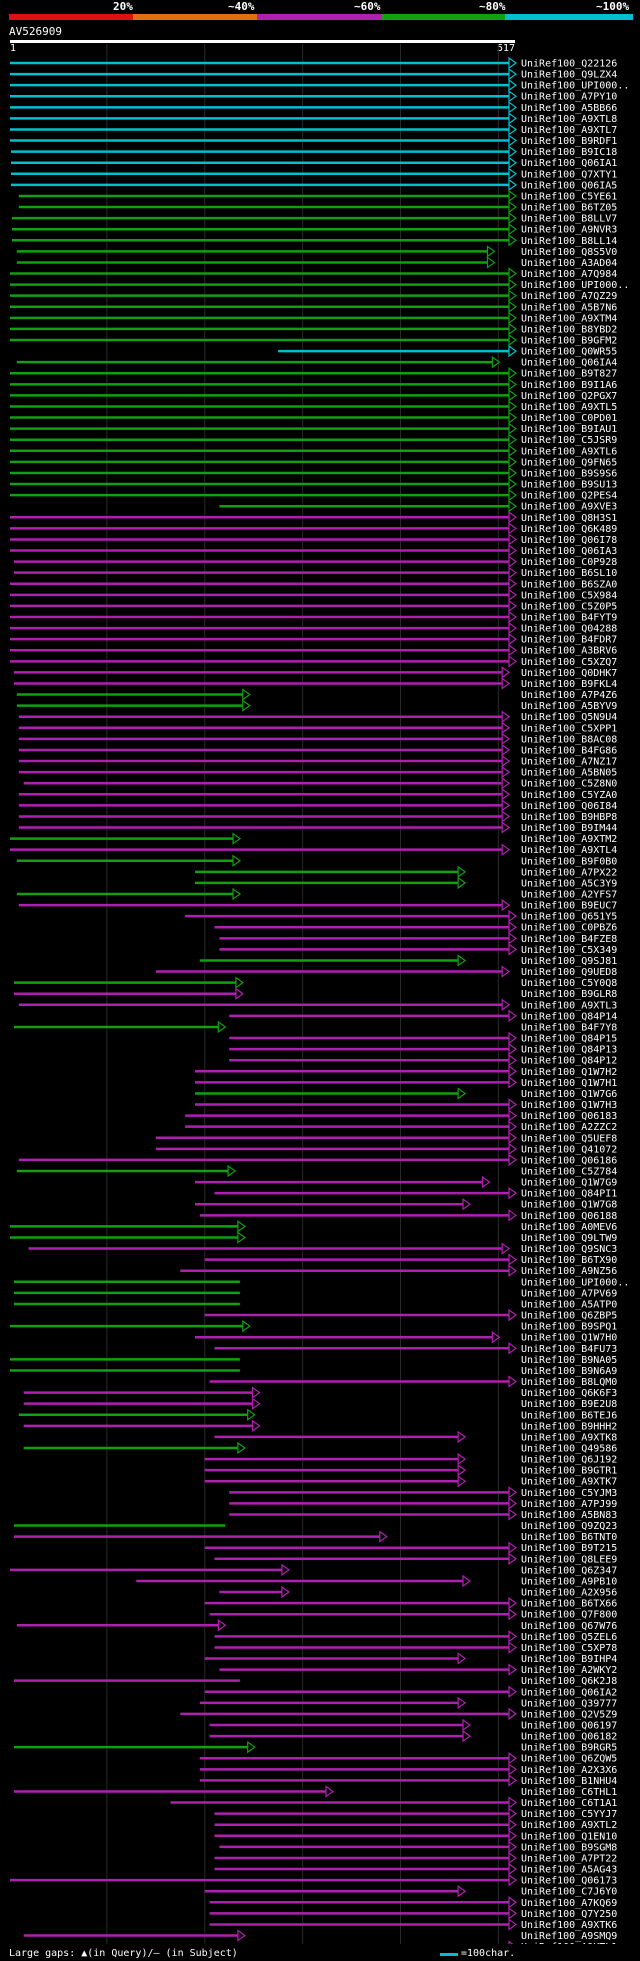  I want to click on hit-row: UniRef100_A5ATP0, so click(315, 1304).